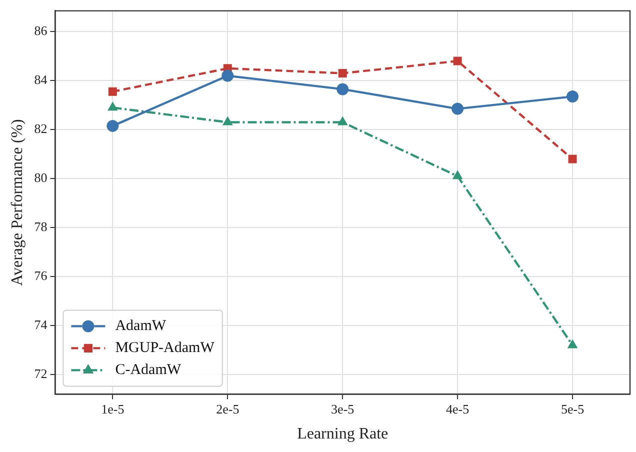 The height and width of the screenshot is (452, 636). What do you see at coordinates (148, 370) in the screenshot?
I see `legend-label: C-AdamW` at bounding box center [148, 370].